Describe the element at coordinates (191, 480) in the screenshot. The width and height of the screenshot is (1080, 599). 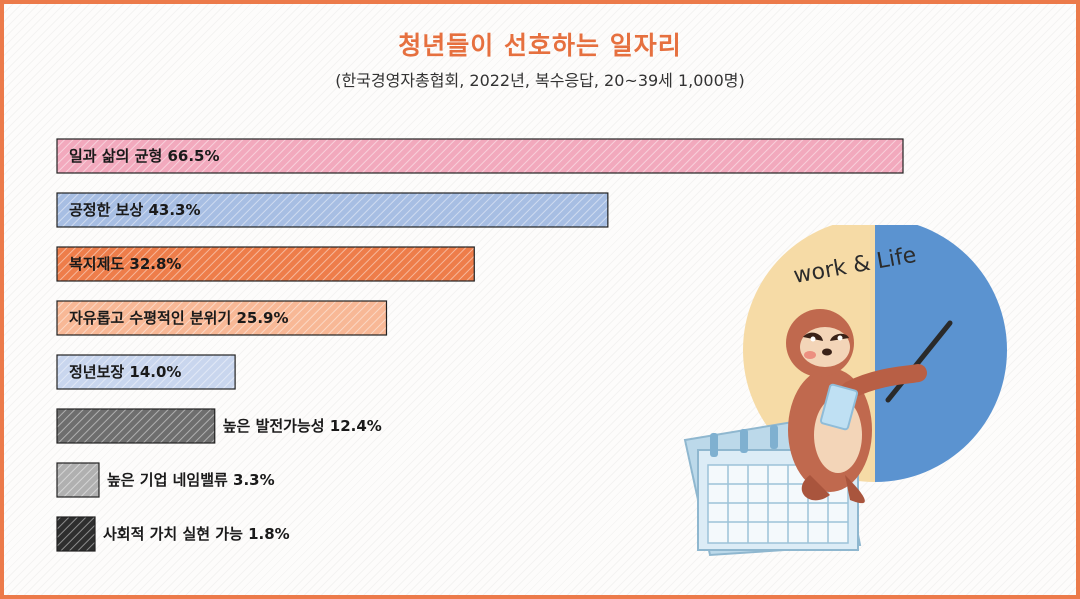
I see `bar-label-6: 높은 기업 네임밸류 3.3%` at that location.